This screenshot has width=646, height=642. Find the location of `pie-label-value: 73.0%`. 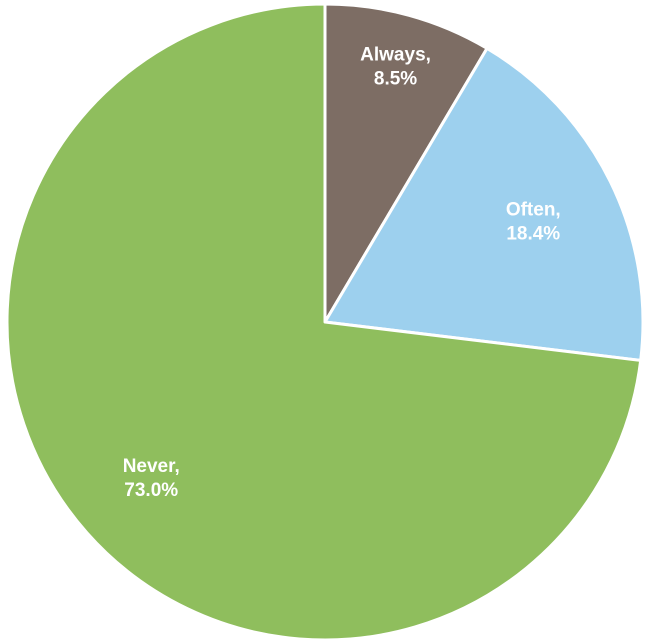

pie-label-value: 73.0% is located at coordinates (151, 490).